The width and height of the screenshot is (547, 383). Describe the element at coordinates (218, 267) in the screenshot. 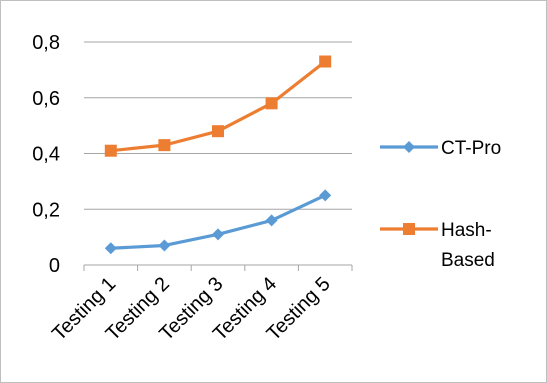

I see `axes` at that location.